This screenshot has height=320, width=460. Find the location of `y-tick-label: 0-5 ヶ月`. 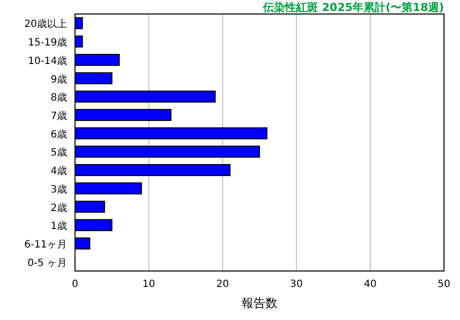

y-tick-label: 0-5 ヶ月 is located at coordinates (47, 263).